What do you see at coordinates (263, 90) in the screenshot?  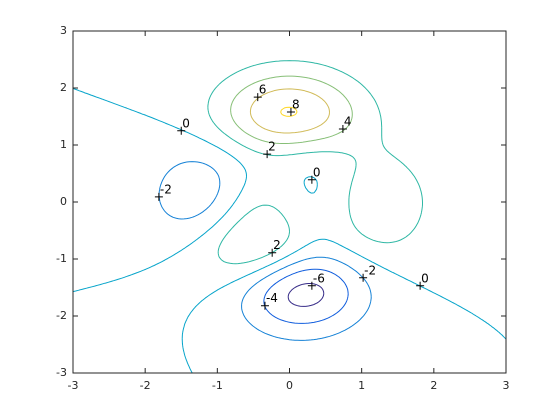 I see `contour-label: 6` at bounding box center [263, 90].